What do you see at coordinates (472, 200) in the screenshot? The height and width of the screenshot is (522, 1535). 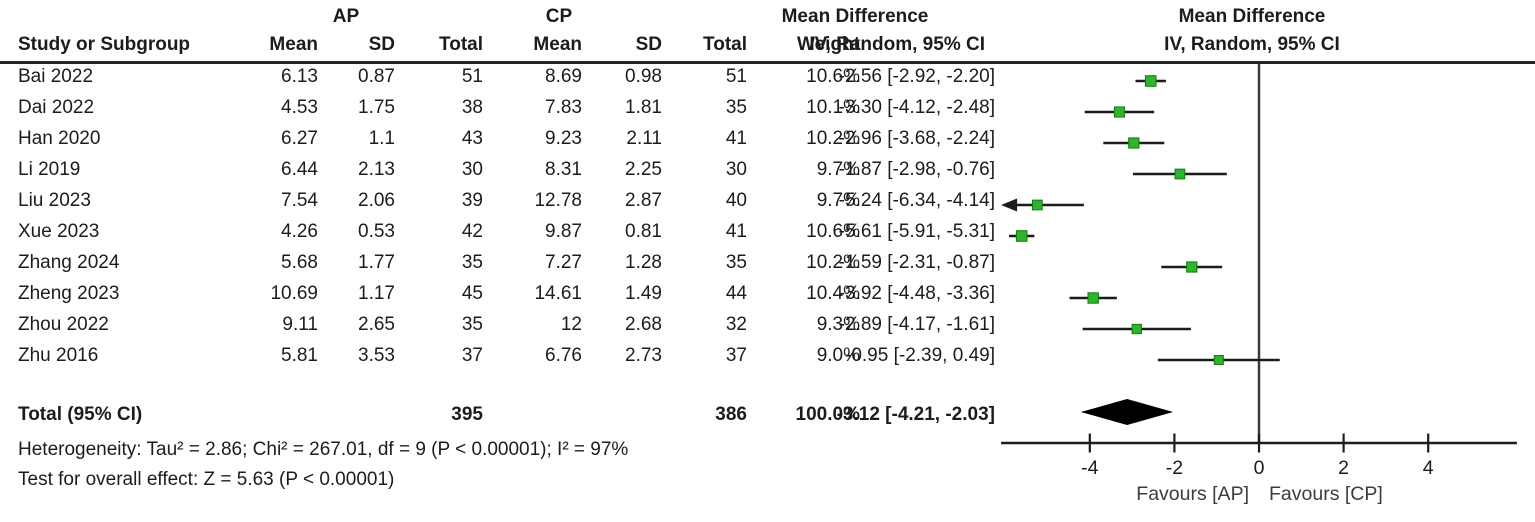 I see `g1-total-cell: 39` at bounding box center [472, 200].